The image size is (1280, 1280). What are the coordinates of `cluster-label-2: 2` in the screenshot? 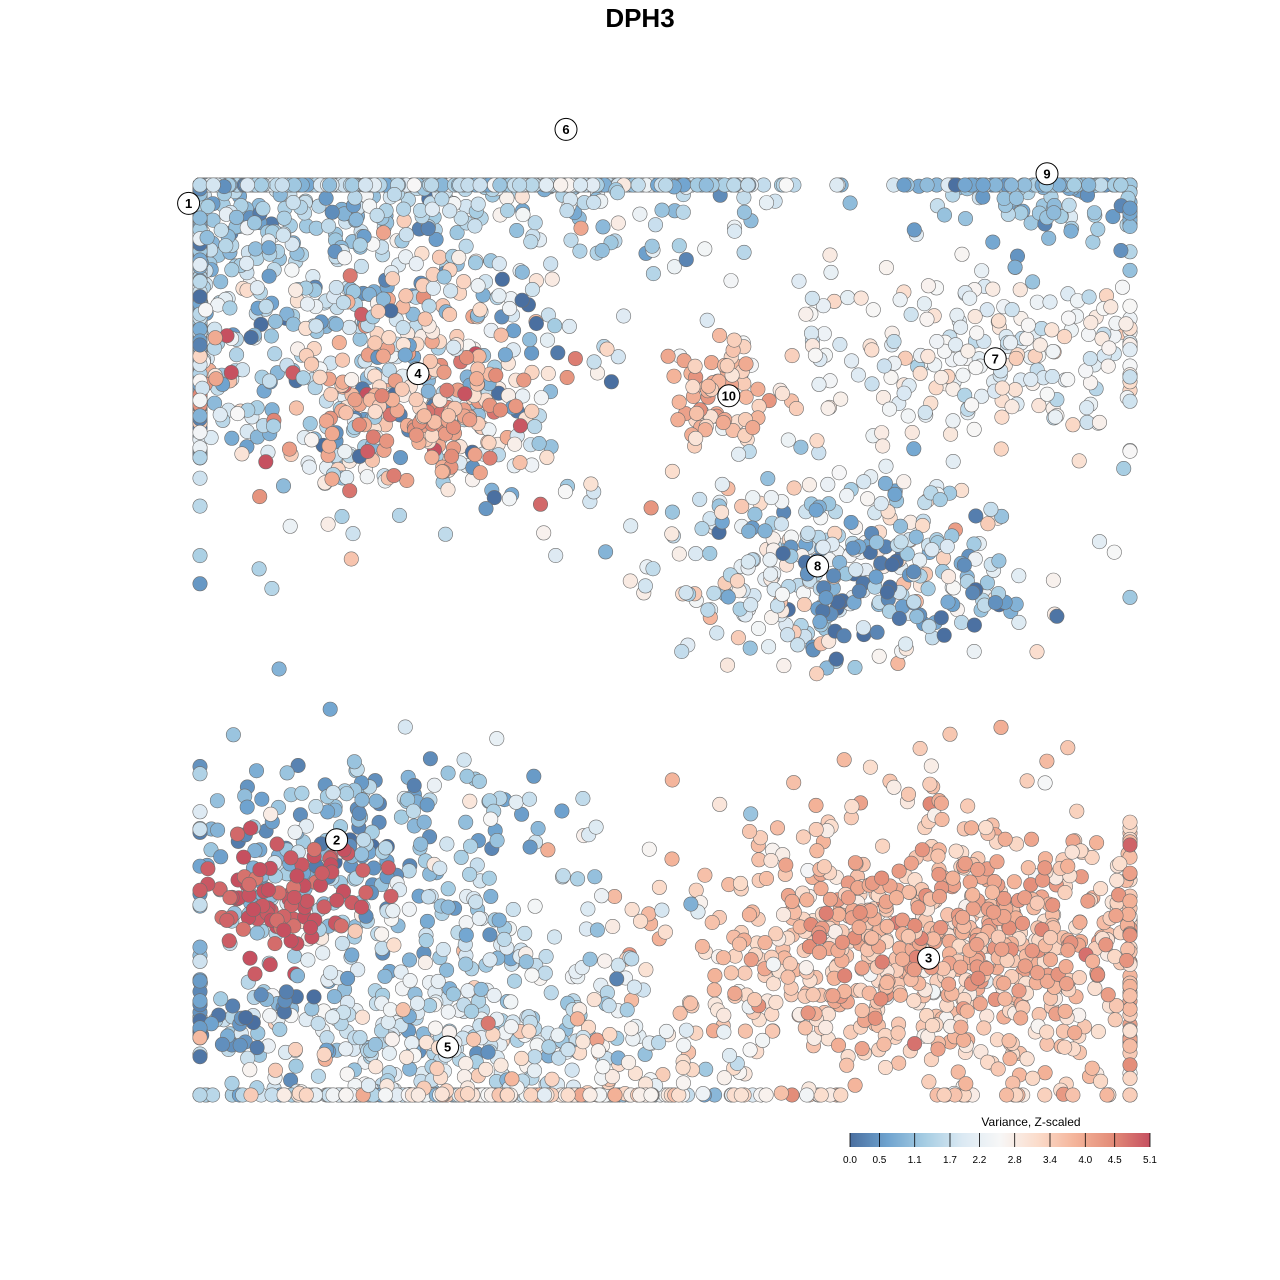 It's located at (337, 840).